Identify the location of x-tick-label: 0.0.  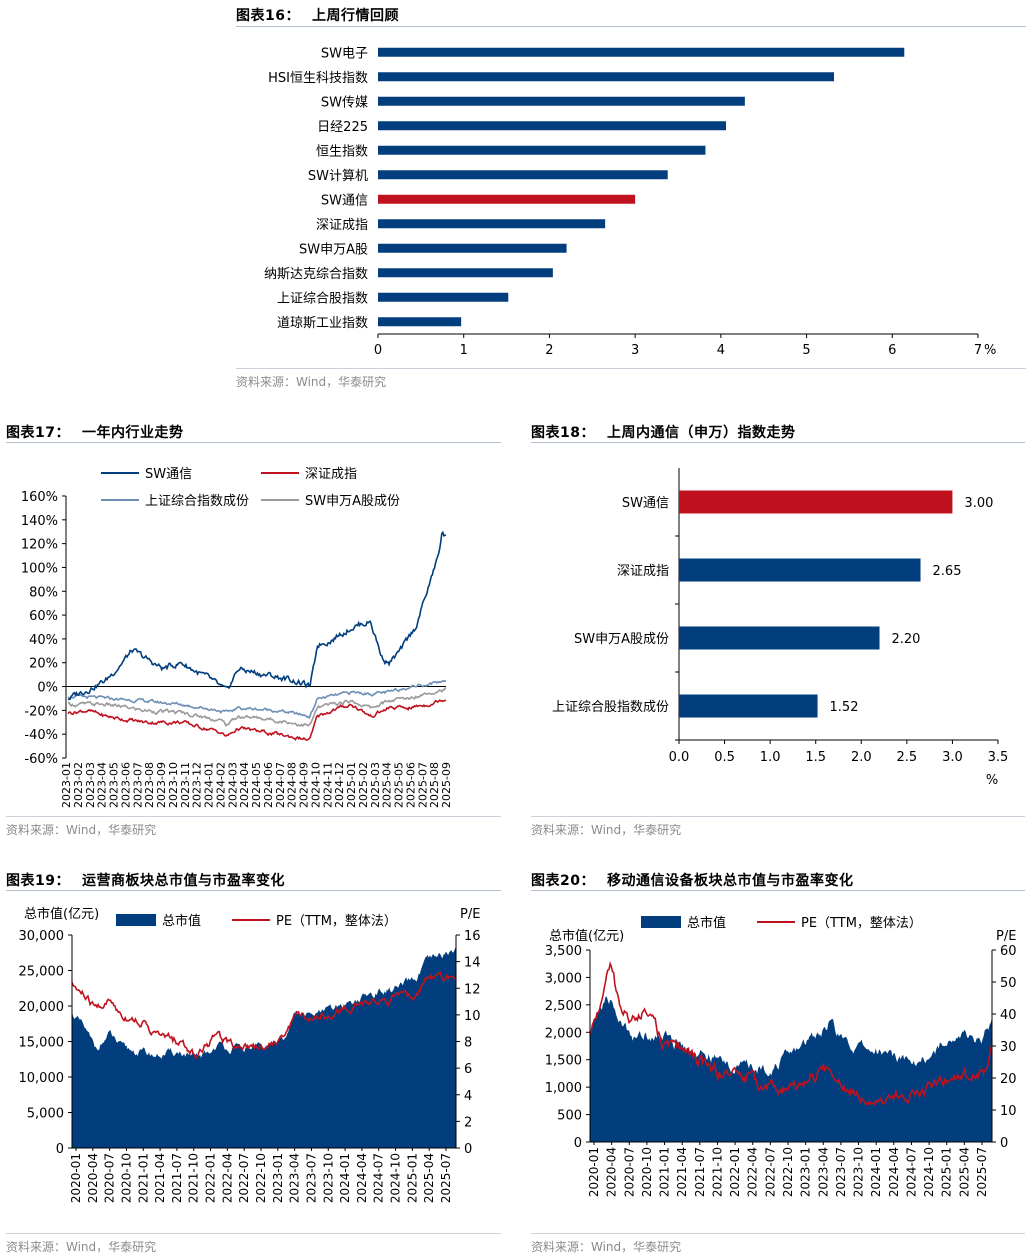
(679, 757).